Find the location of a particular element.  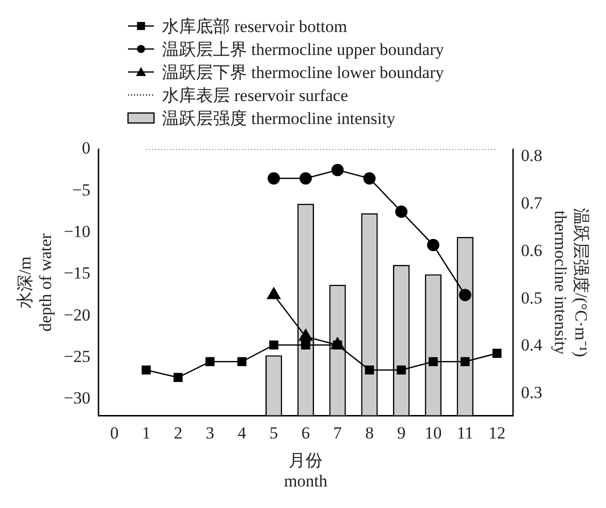

y2-tick-label: 0.4 is located at coordinates (531, 345).